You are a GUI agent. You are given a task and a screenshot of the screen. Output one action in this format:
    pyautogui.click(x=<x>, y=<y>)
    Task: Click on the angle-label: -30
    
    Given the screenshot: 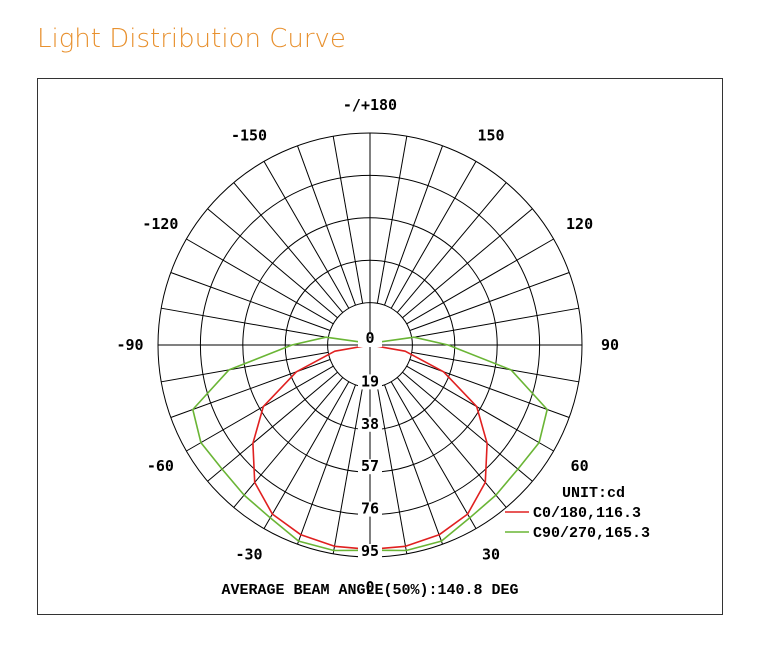 What is the action you would take?
    pyautogui.click(x=248, y=555)
    